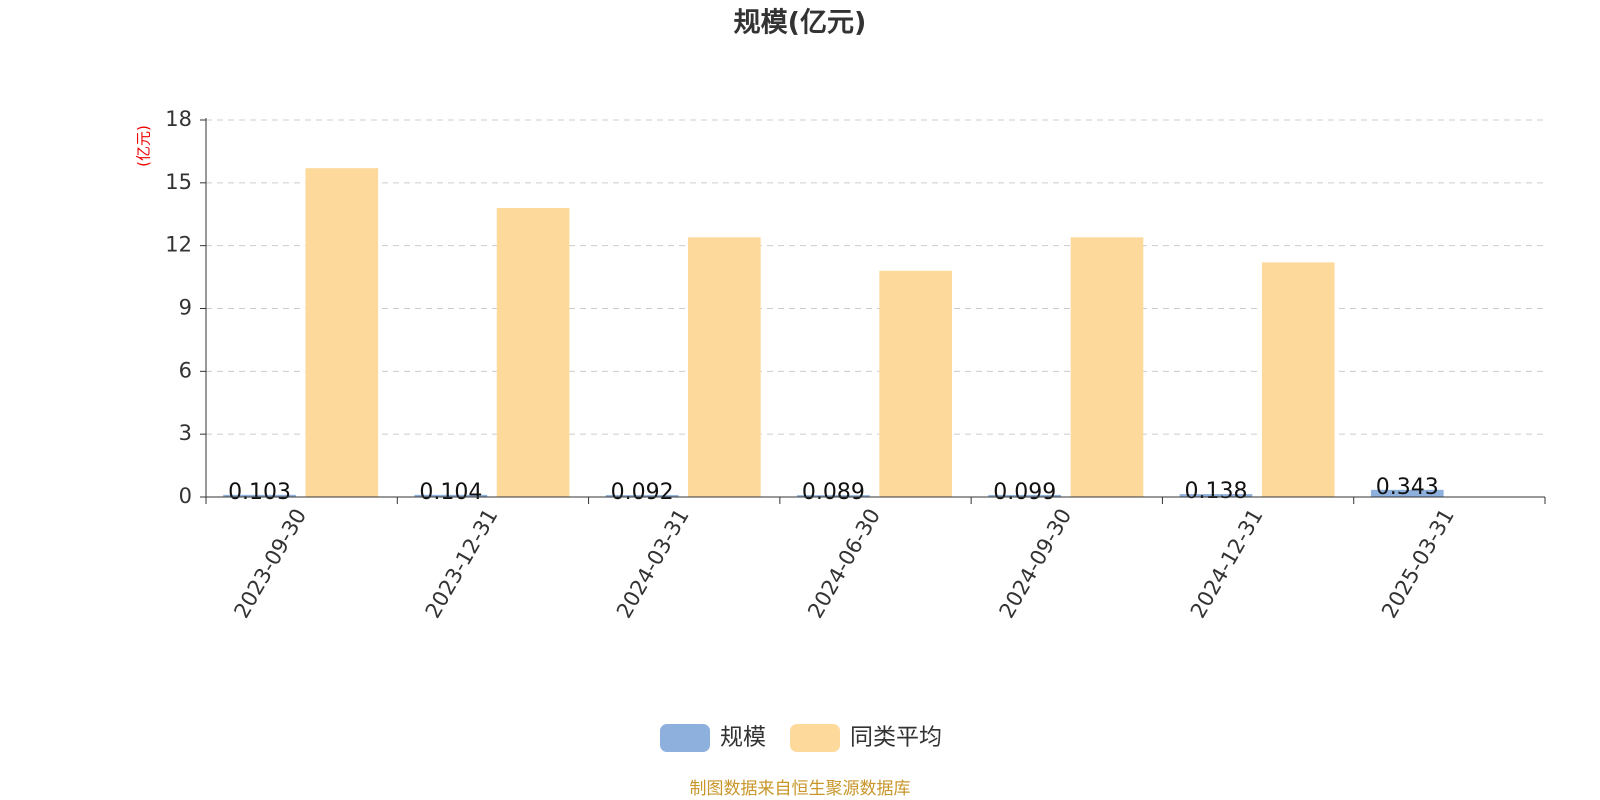  Describe the element at coordinates (800, 789) in the screenshot. I see `source-note: 制图数据来自恒生聚源数据库` at that location.